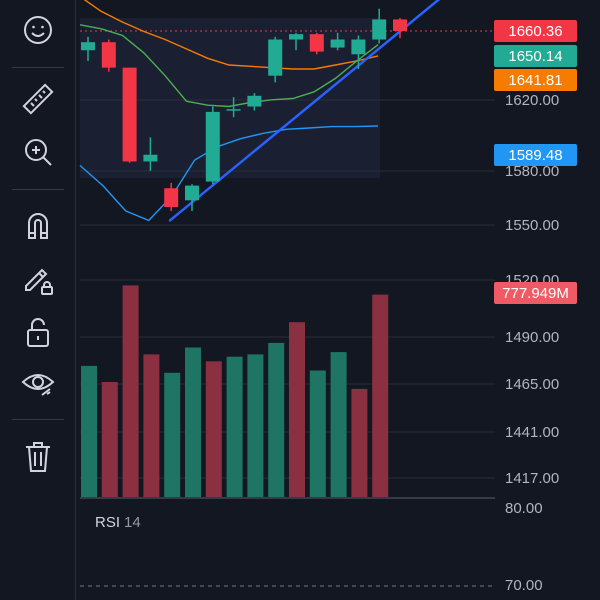 The image size is (600, 600). What do you see at coordinates (229, 173) in the screenshot?
I see `moving-average-blue` at bounding box center [229, 173].